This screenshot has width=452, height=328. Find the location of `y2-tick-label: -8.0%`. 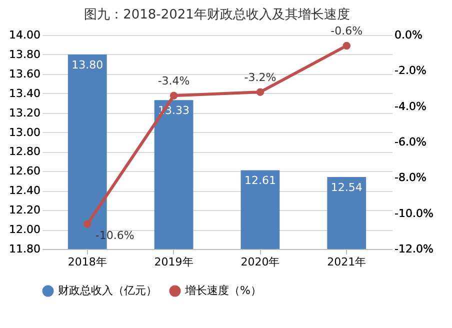

y2-tick-label: -8.0% is located at coordinates (410, 177).